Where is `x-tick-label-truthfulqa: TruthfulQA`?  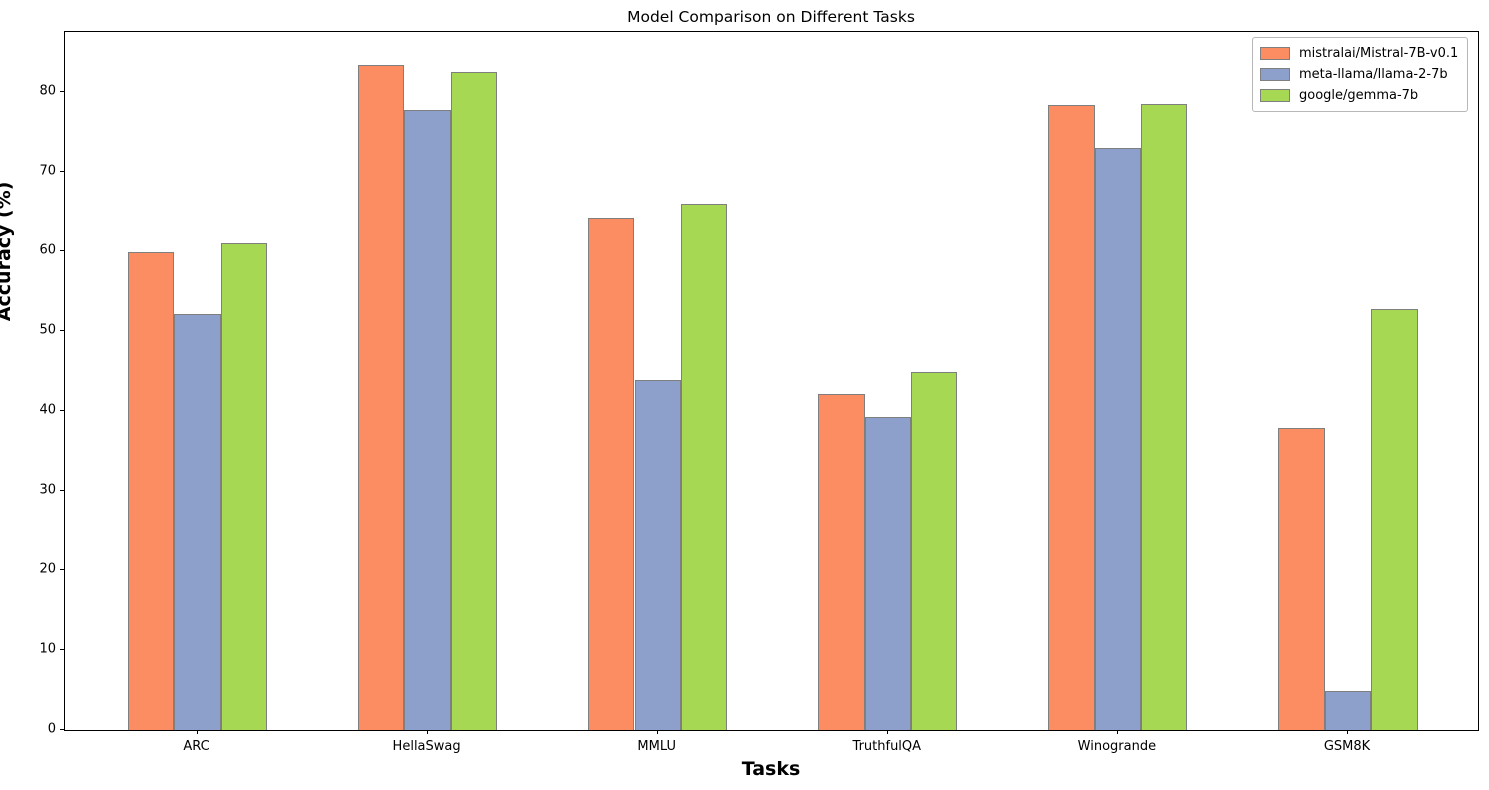 x-tick-label-truthfulqa: TruthfulQA is located at coordinates (887, 746).